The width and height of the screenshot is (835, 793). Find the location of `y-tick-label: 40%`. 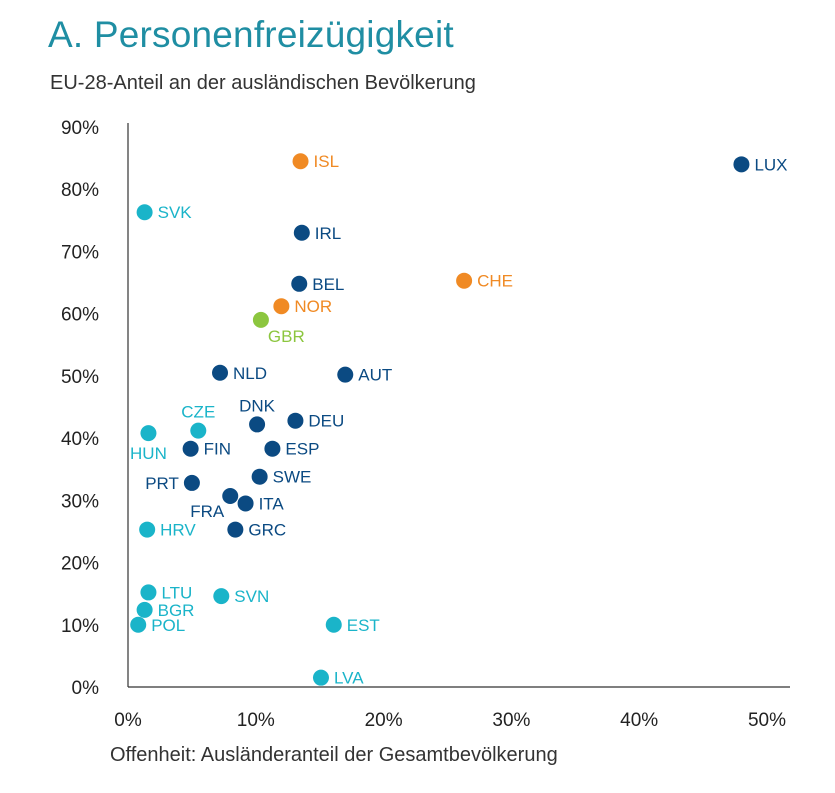

y-tick-label: 40% is located at coordinates (80, 439).